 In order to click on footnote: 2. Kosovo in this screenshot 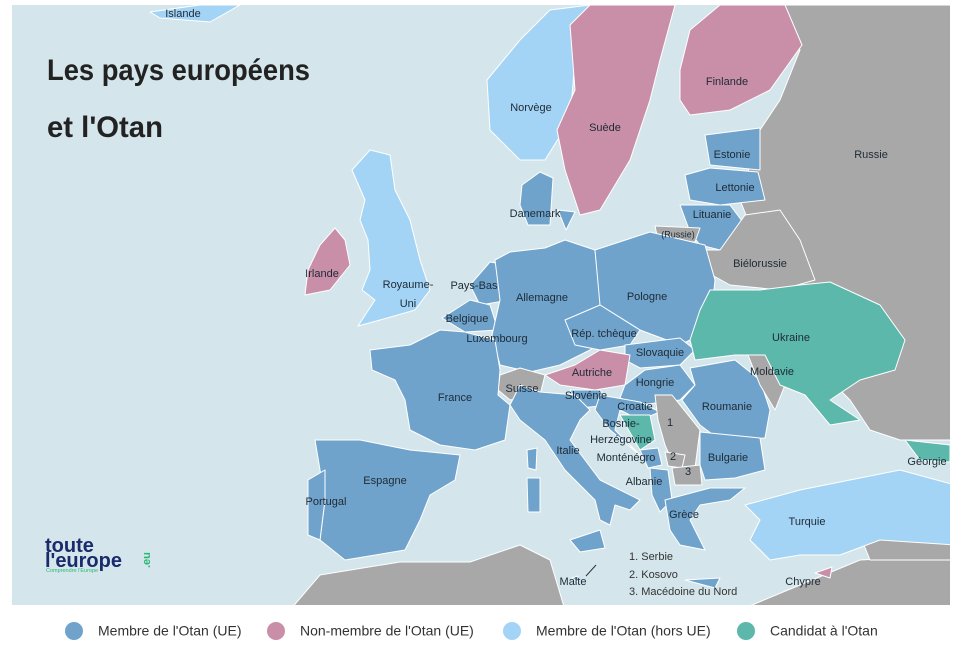, I will do `click(653, 575)`.